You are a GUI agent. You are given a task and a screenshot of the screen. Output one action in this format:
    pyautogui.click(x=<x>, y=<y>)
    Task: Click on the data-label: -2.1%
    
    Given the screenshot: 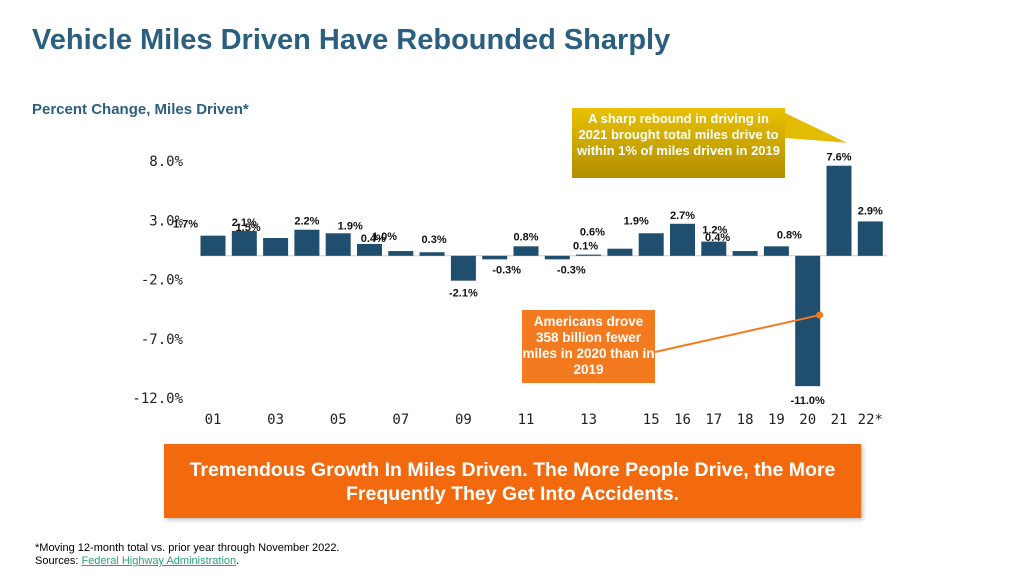 What is the action you would take?
    pyautogui.click(x=463, y=294)
    